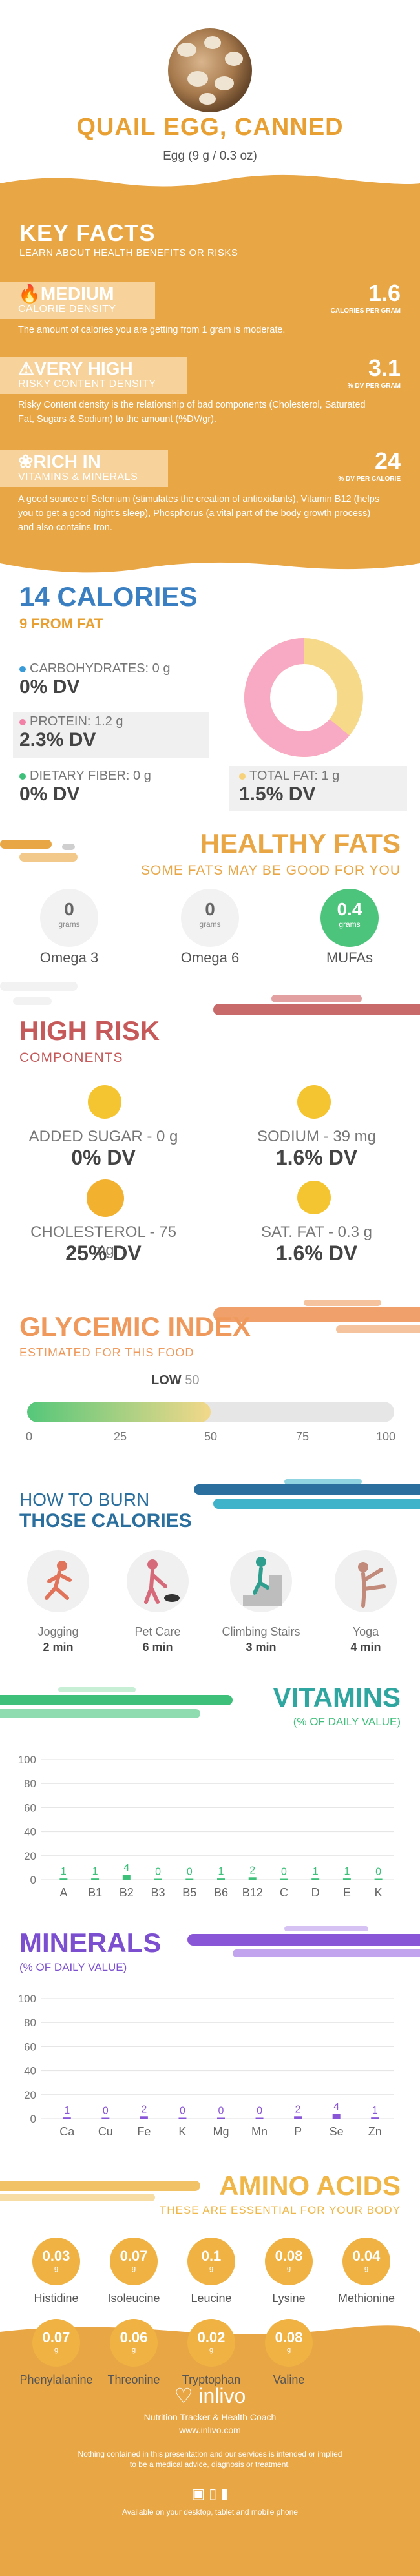 This screenshot has width=420, height=2576. What do you see at coordinates (366, 1631) in the screenshot?
I see `yoga-label: Yoga` at bounding box center [366, 1631].